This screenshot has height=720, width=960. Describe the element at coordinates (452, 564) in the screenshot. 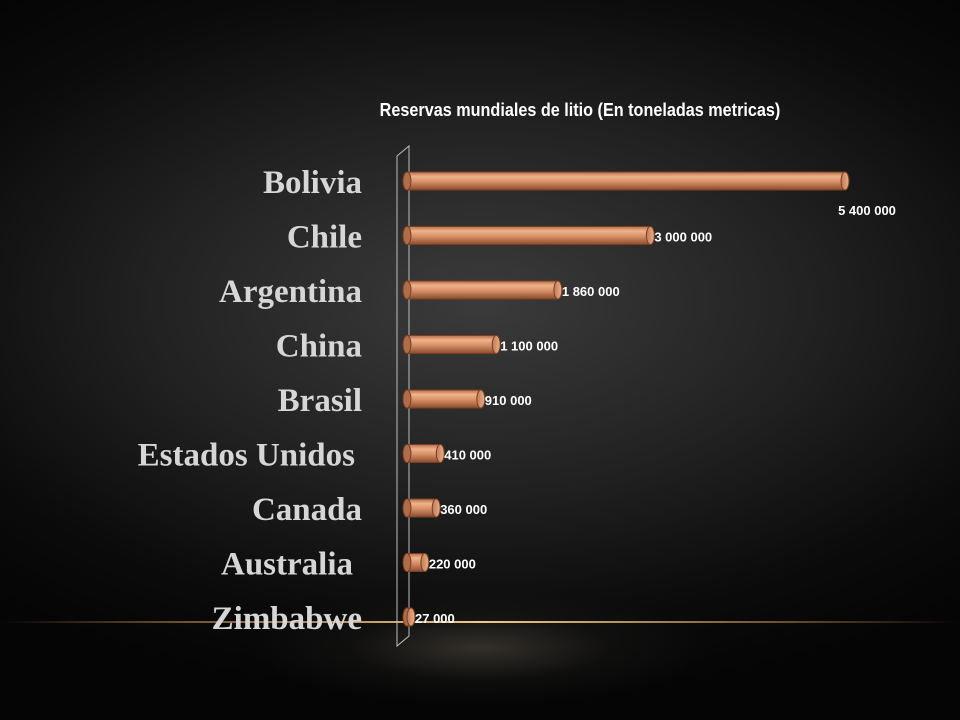

I see `value-label: 220 000` at that location.